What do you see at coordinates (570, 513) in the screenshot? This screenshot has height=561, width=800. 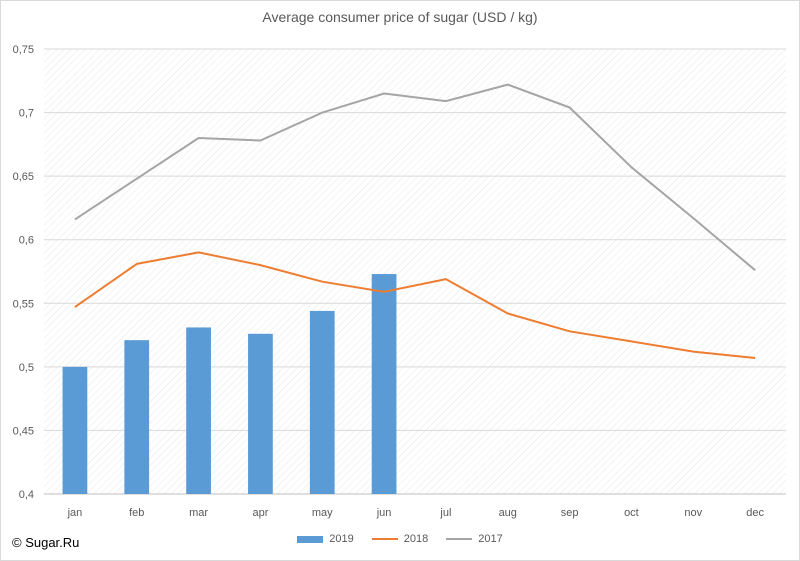 I see `x-tick-label: sep` at bounding box center [570, 513].